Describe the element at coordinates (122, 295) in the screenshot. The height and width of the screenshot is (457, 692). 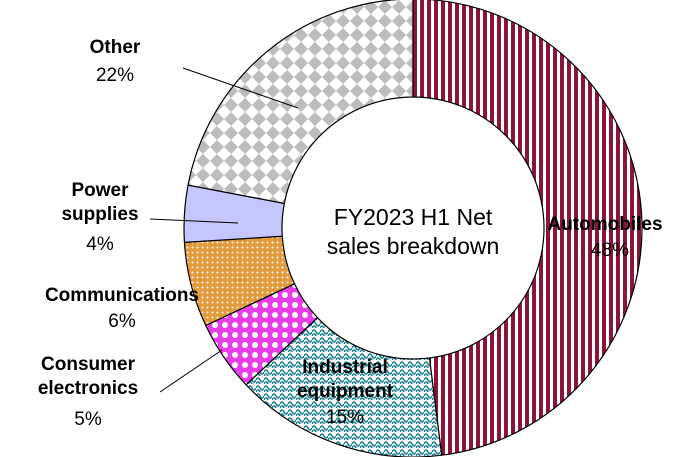
I see `category-label: Communications` at that location.